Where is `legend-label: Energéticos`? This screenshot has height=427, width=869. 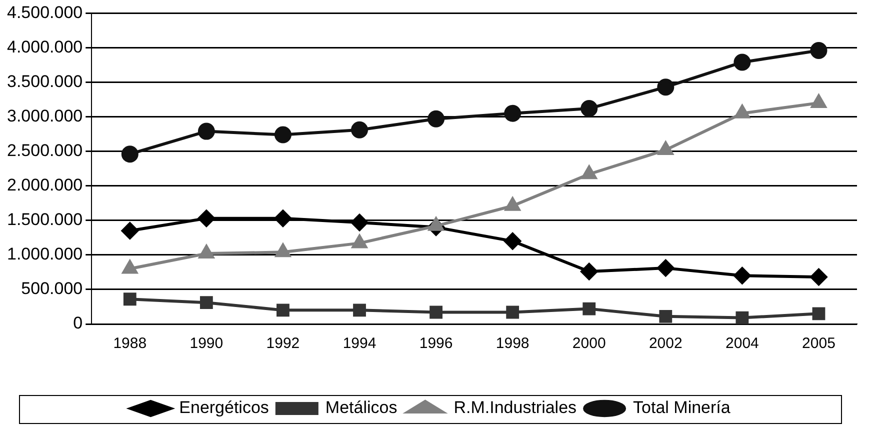
legend-label: Energéticos is located at coordinates (224, 408).